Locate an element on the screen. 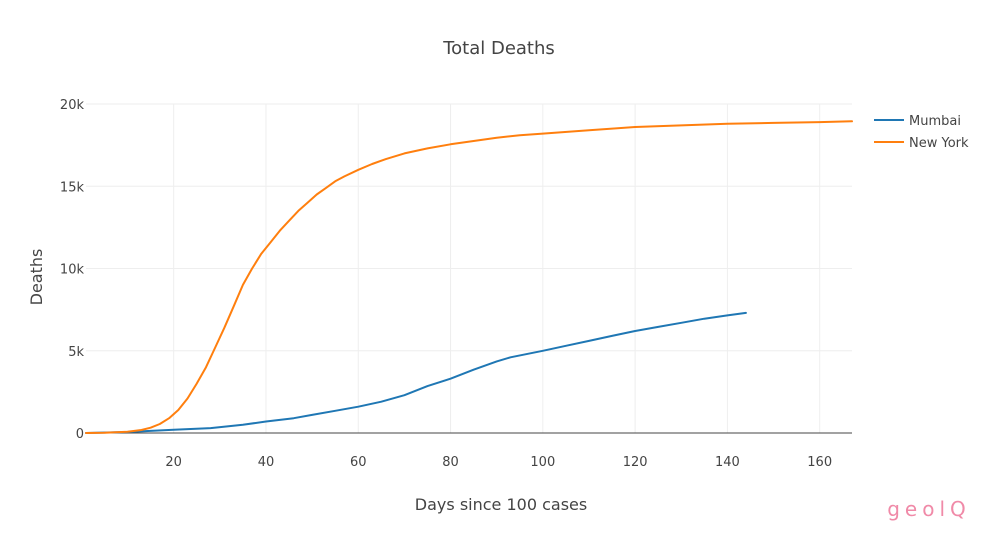  x-axis-title: Days since 100 cases is located at coordinates (501, 504).